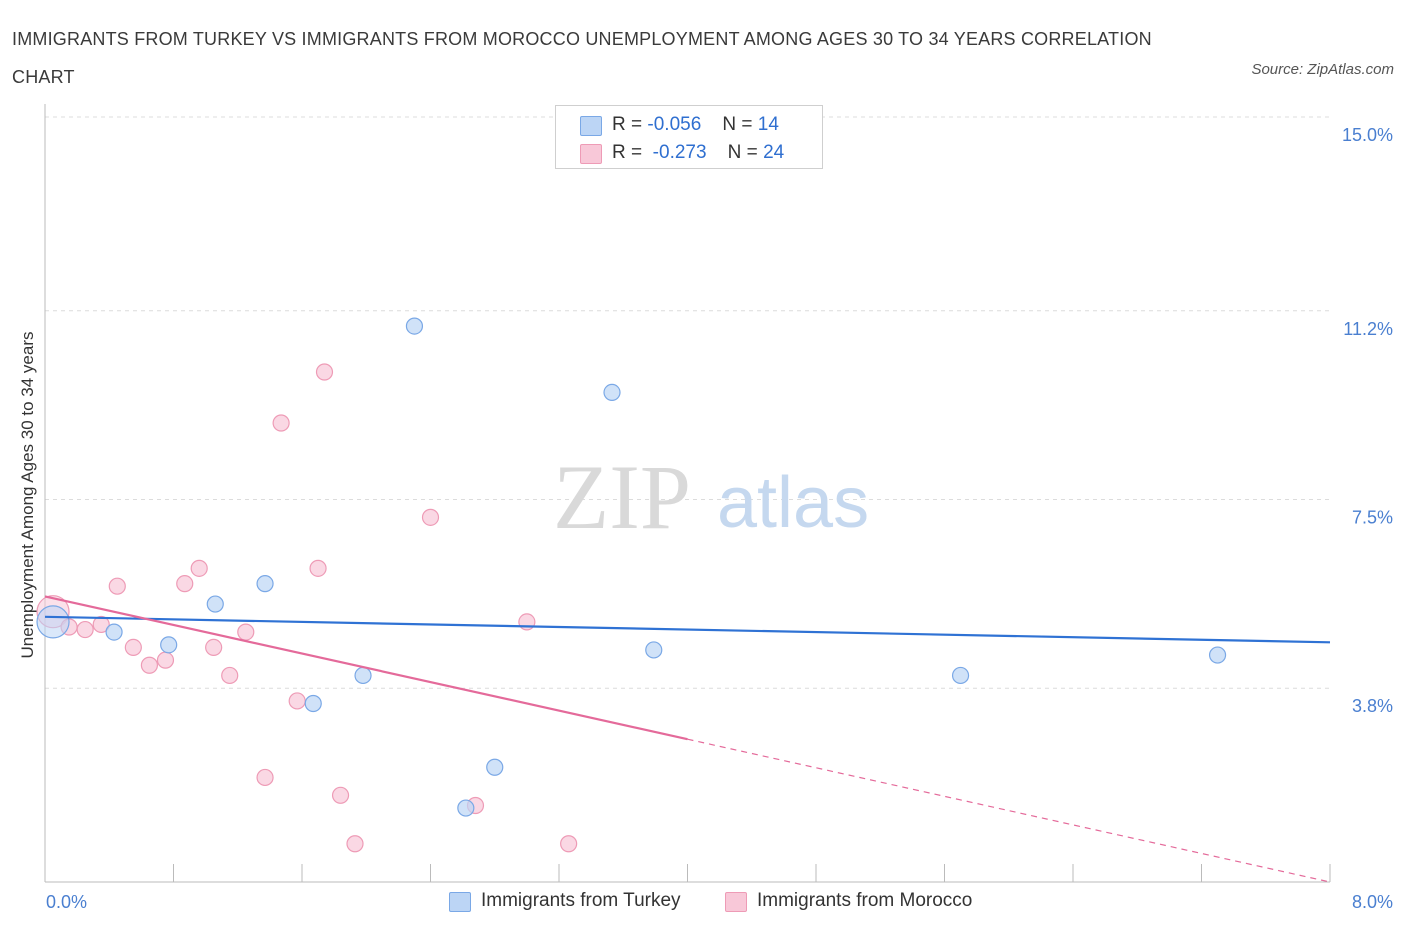 This screenshot has width=1406, height=930. I want to click on source-label: Source: ZipAtlas.com, so click(1322, 69).